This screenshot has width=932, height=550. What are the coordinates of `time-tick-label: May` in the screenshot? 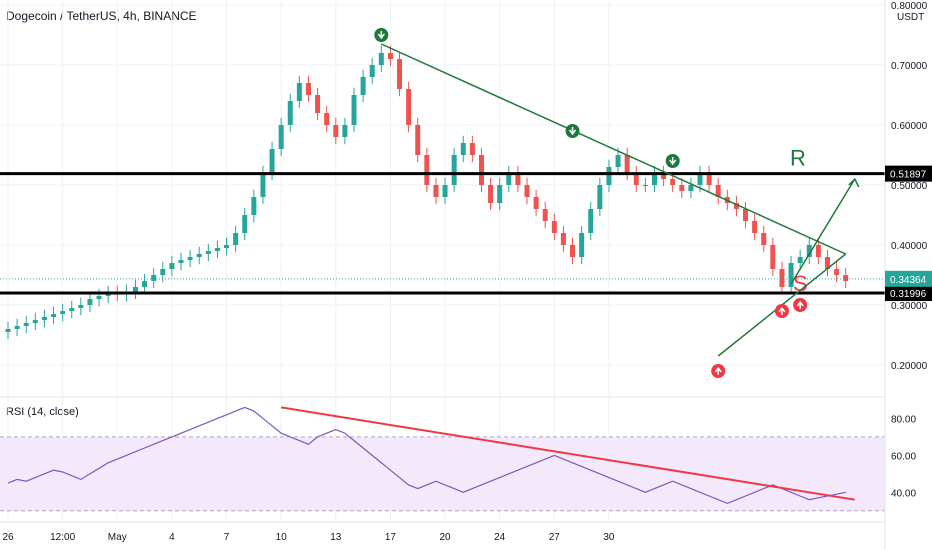 It's located at (117, 537).